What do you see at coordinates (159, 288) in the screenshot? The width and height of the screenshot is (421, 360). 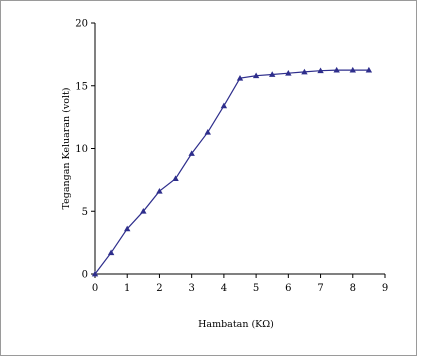 I see `x-tick-label: 2` at bounding box center [159, 288].